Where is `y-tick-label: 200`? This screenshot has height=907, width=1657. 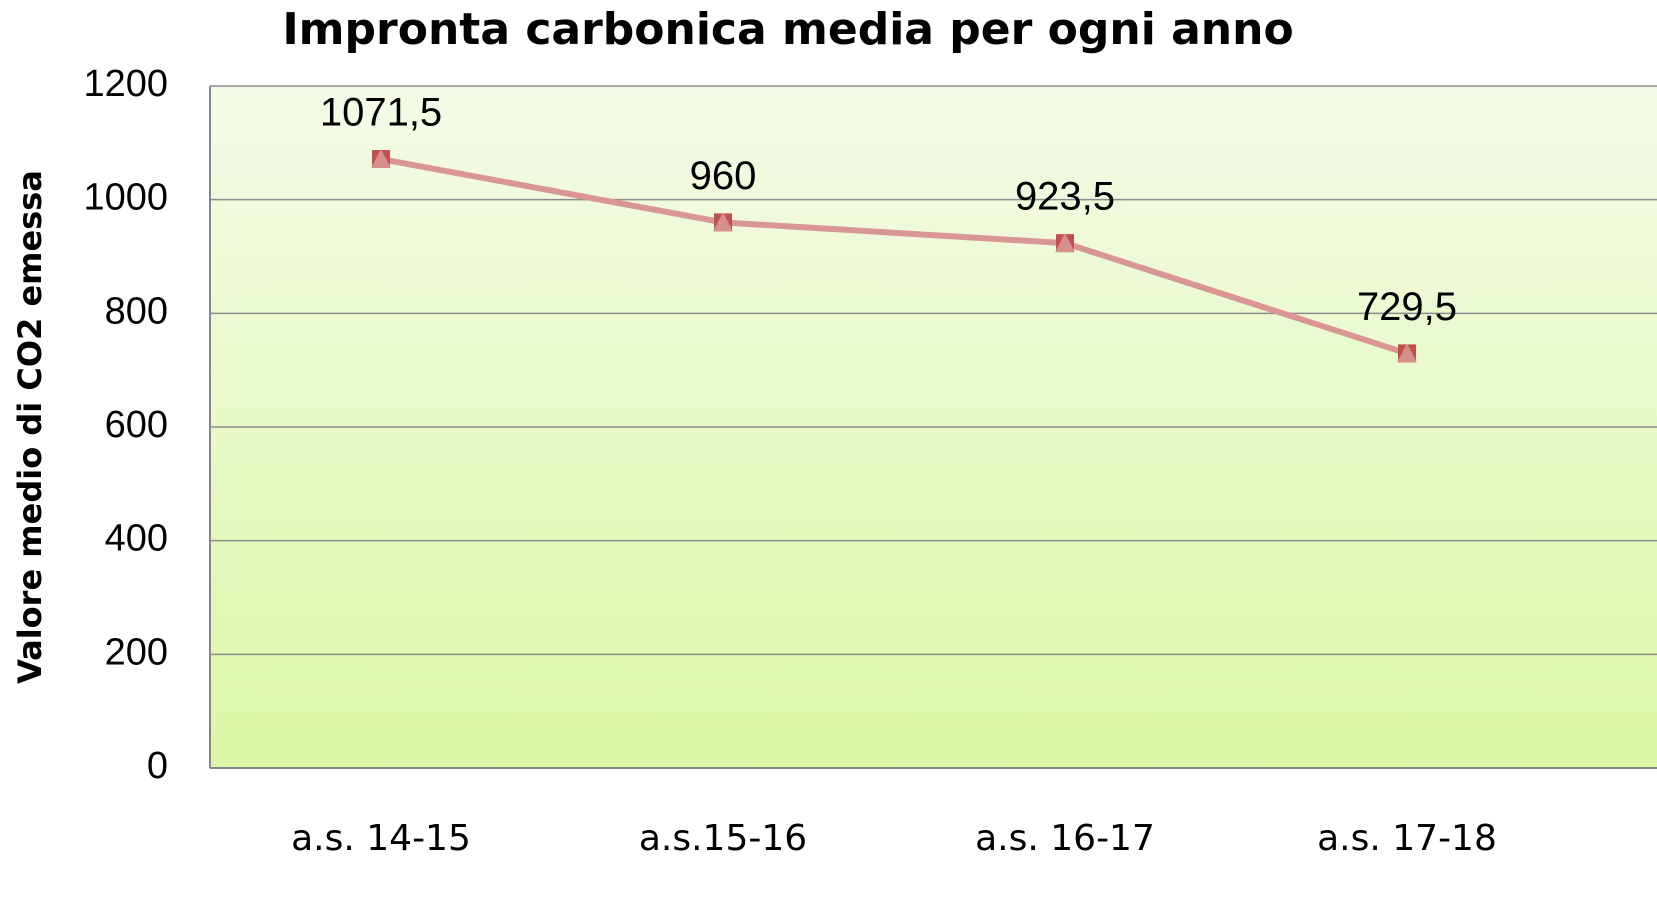
y-tick-label: 200 is located at coordinates (136, 652).